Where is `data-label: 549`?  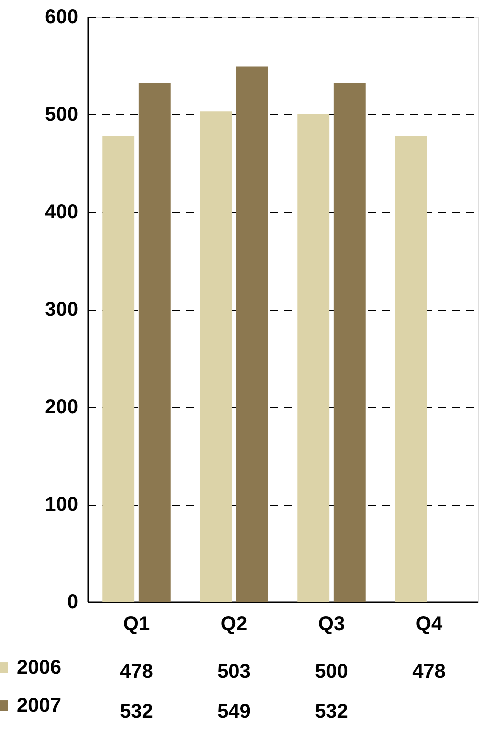 data-label: 549 is located at coordinates (234, 712).